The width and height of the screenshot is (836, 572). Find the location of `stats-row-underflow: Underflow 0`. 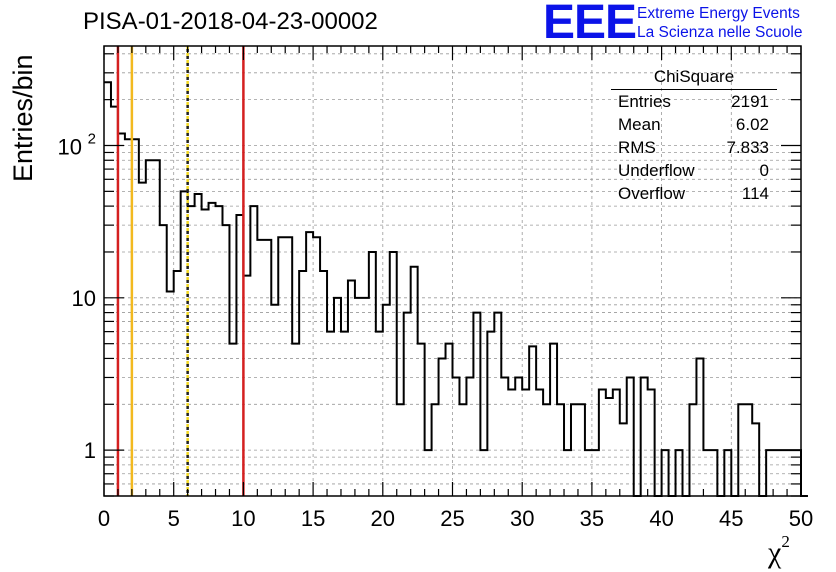

stats-row-underflow: Underflow 0 is located at coordinates (694, 170).